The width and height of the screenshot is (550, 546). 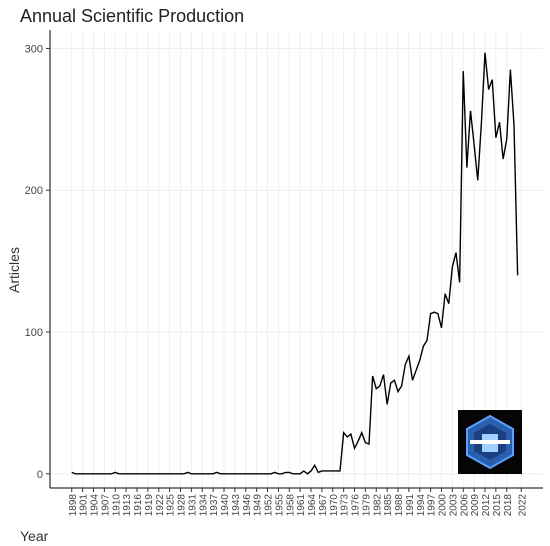 What do you see at coordinates (138, 505) in the screenshot?
I see `x-tick-label: 1916` at bounding box center [138, 505].